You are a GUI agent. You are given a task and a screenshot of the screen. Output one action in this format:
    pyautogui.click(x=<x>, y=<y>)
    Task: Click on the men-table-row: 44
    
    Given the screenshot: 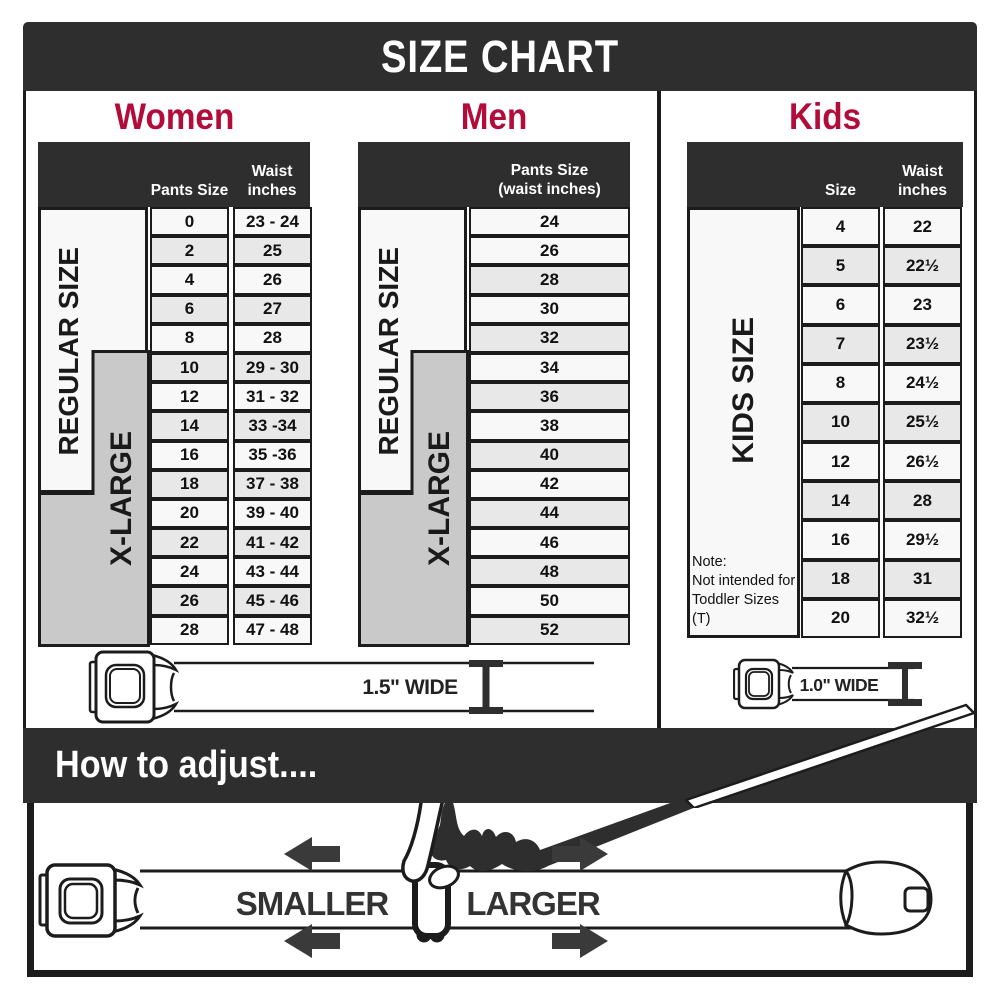 What is the action you would take?
    pyautogui.click(x=494, y=513)
    